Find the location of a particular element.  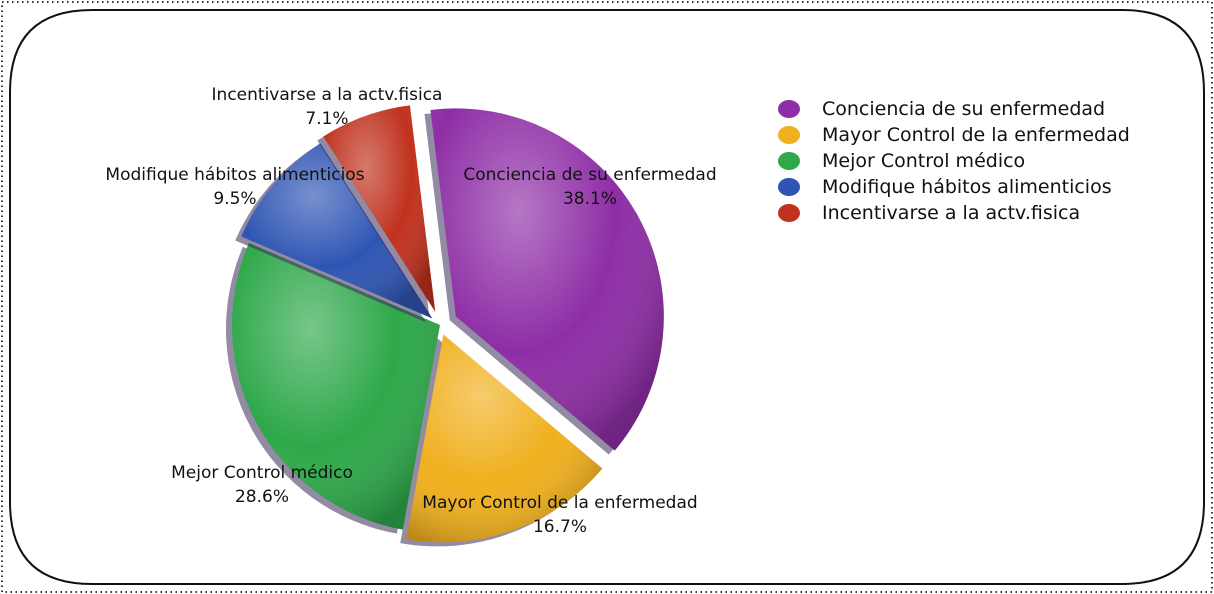

slice-label-percent: 16.7% is located at coordinates (560, 527).